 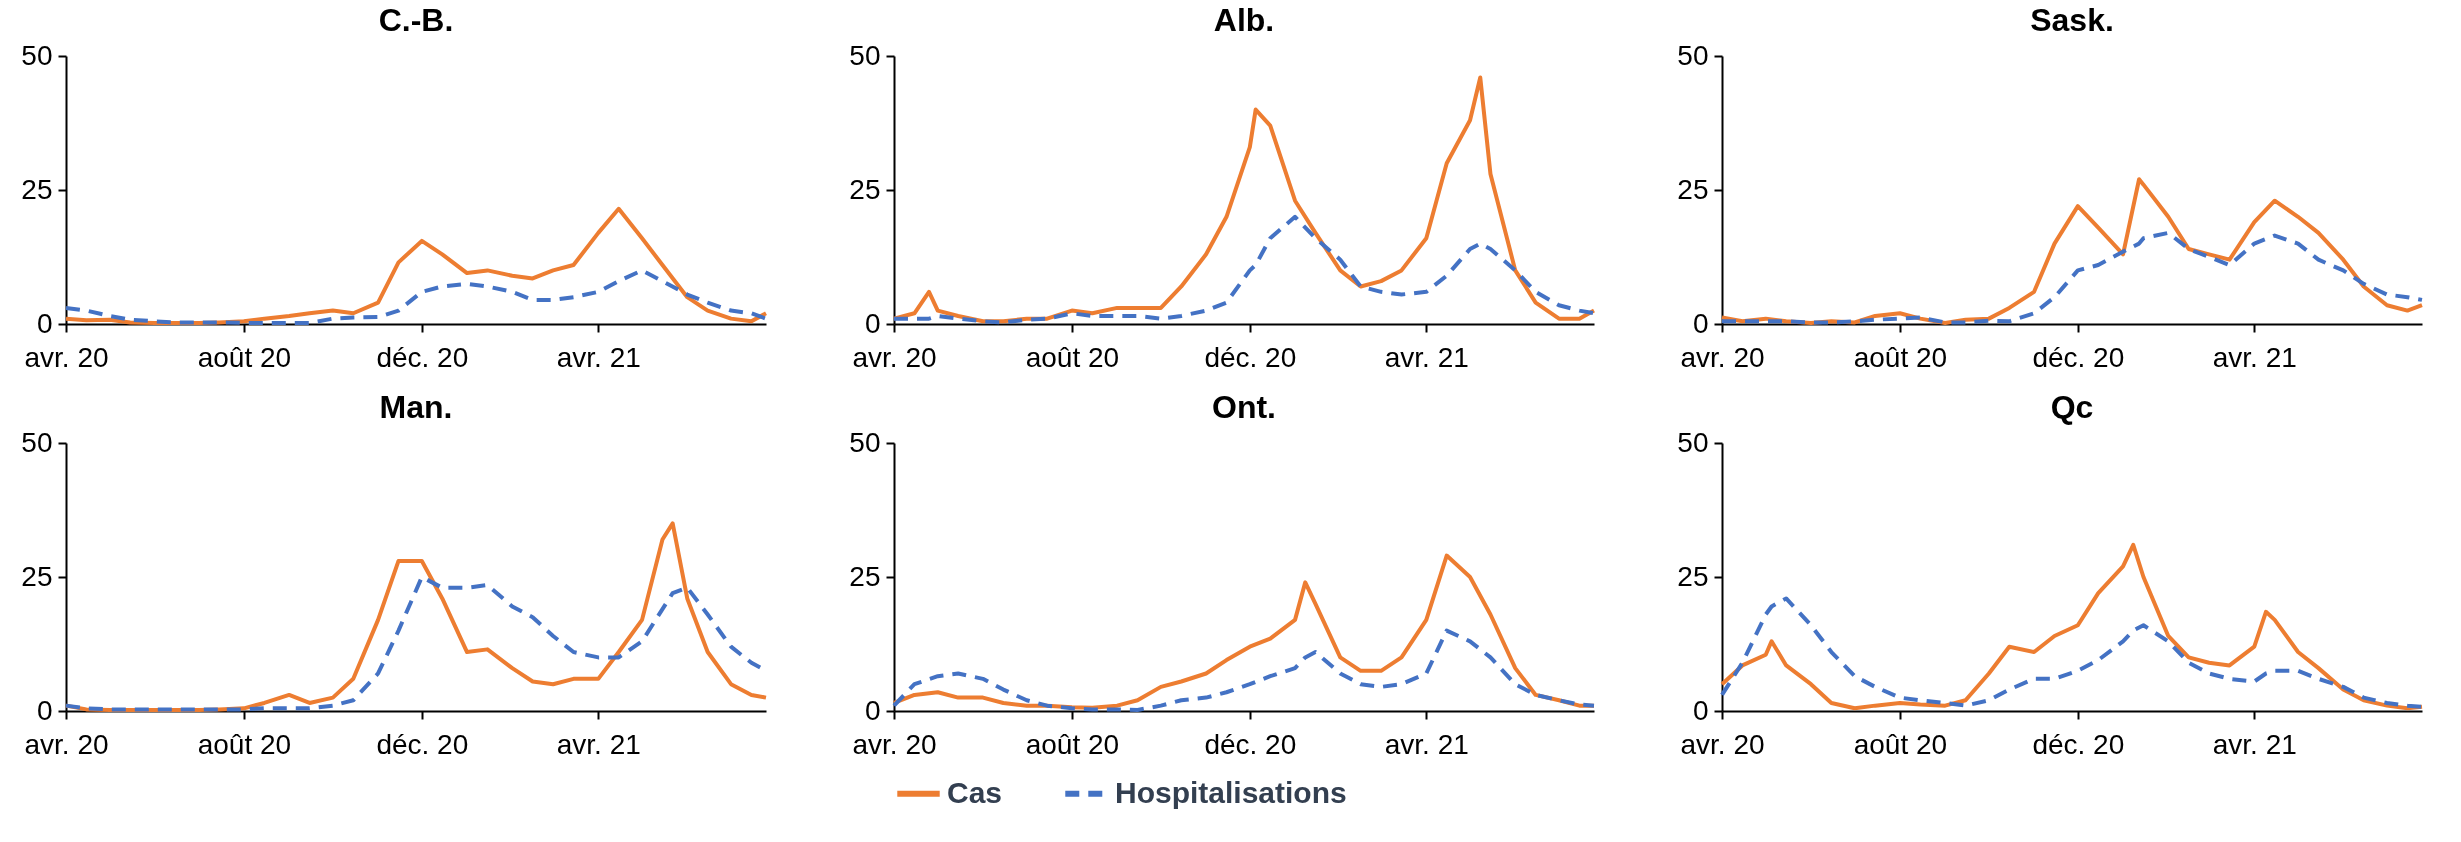 What do you see at coordinates (416, 407) in the screenshot?
I see `chart-title: Man.` at bounding box center [416, 407].